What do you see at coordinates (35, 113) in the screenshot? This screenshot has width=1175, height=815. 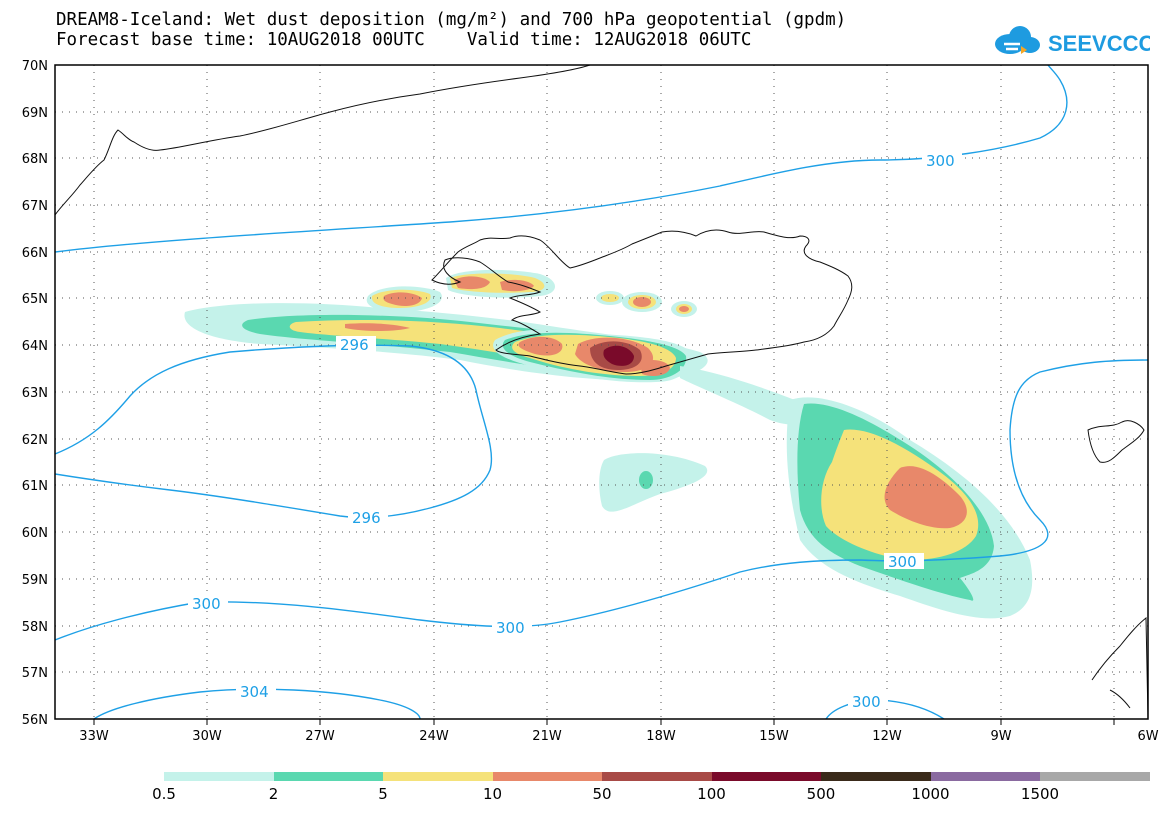 I see `svg-text: 69N` at bounding box center [35, 113].